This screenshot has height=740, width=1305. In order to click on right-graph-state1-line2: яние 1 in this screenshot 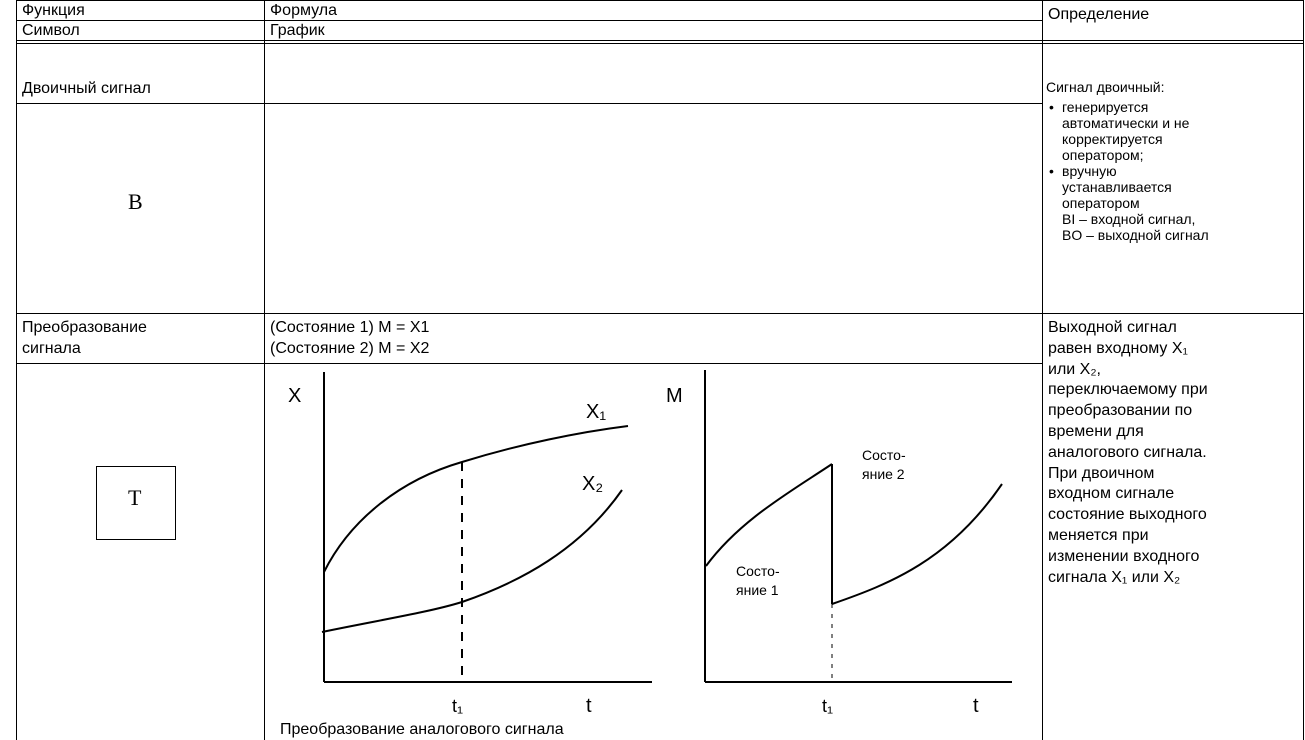, I will do `click(757, 590)`.